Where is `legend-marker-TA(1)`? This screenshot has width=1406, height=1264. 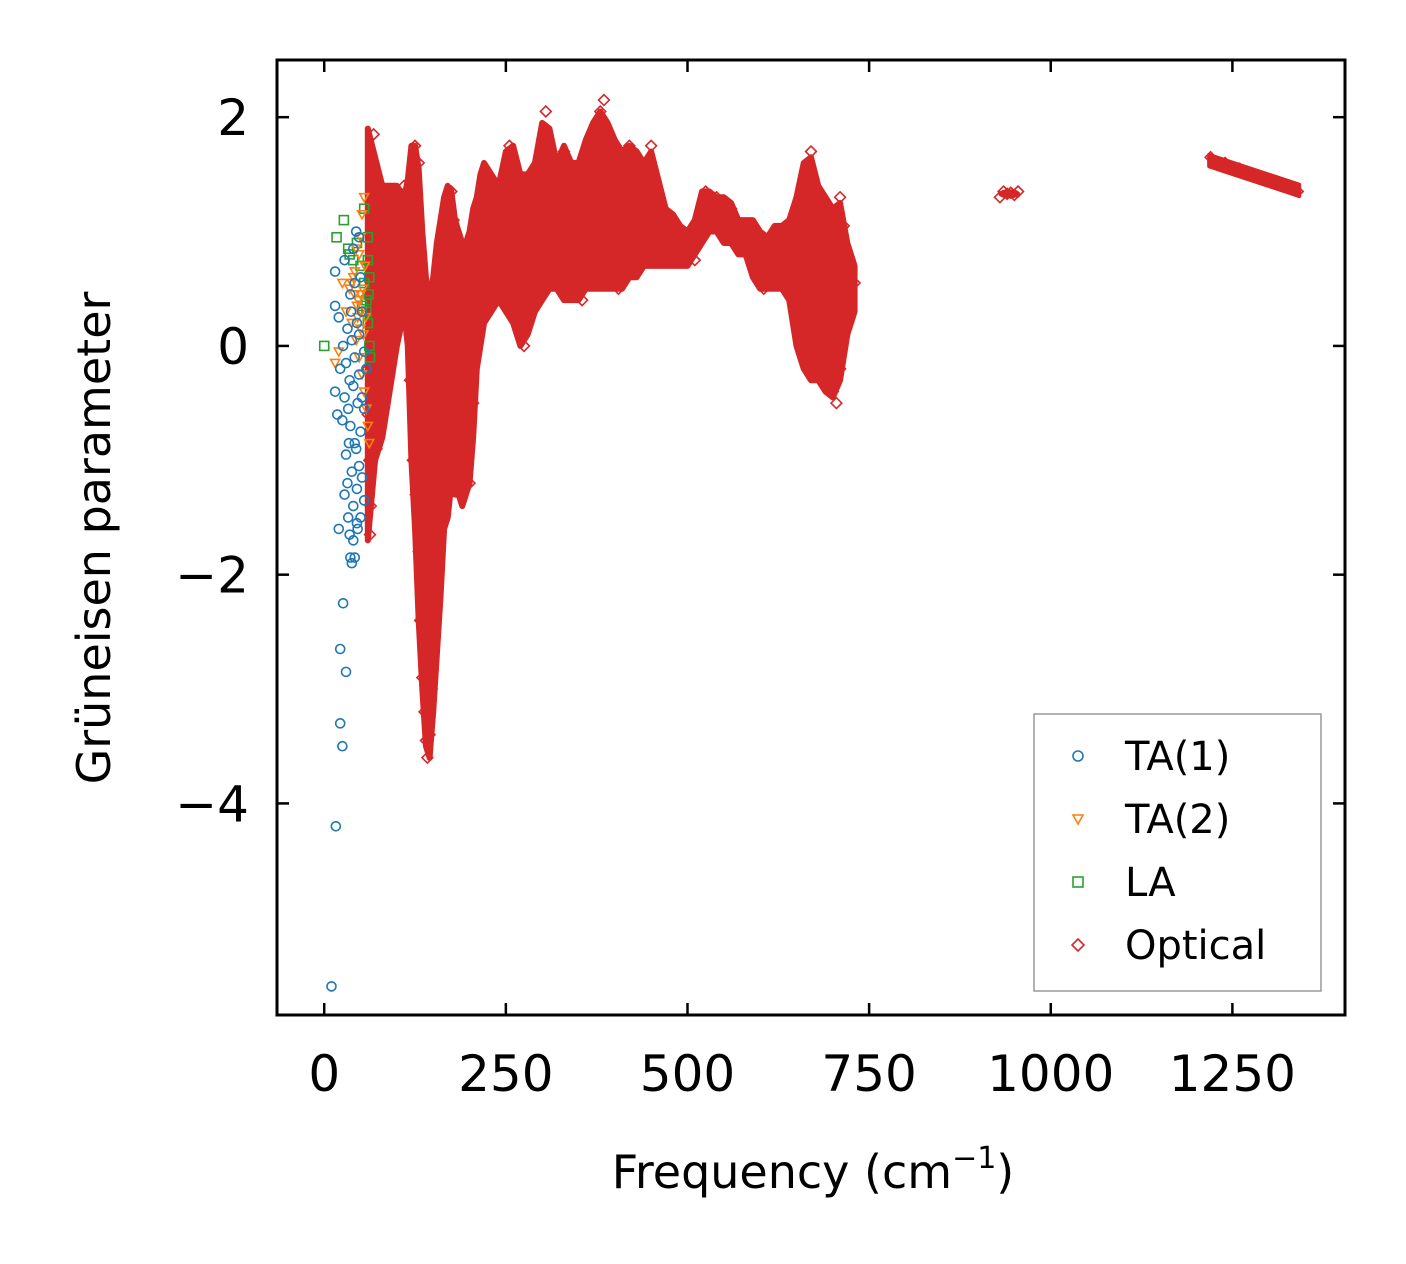 legend-marker-TA(1) is located at coordinates (1078, 756).